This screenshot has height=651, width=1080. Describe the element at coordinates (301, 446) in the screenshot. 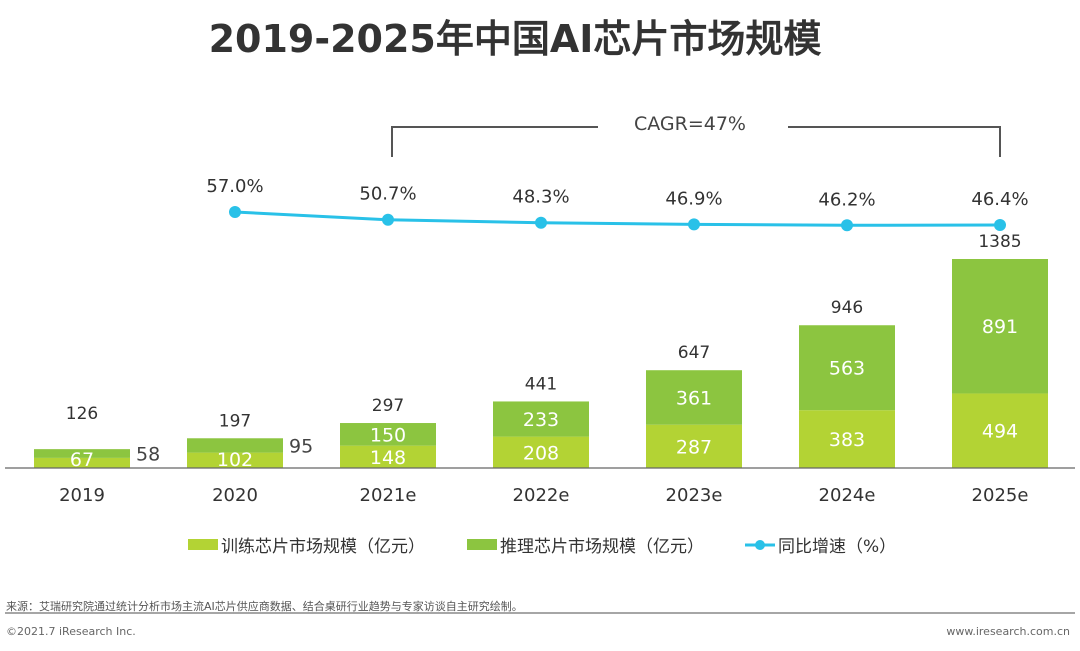

I see `label-inference: 95` at that location.